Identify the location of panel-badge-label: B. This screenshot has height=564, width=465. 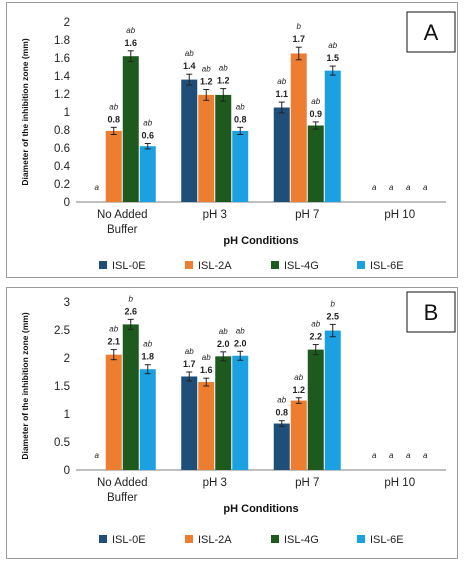
(431, 312).